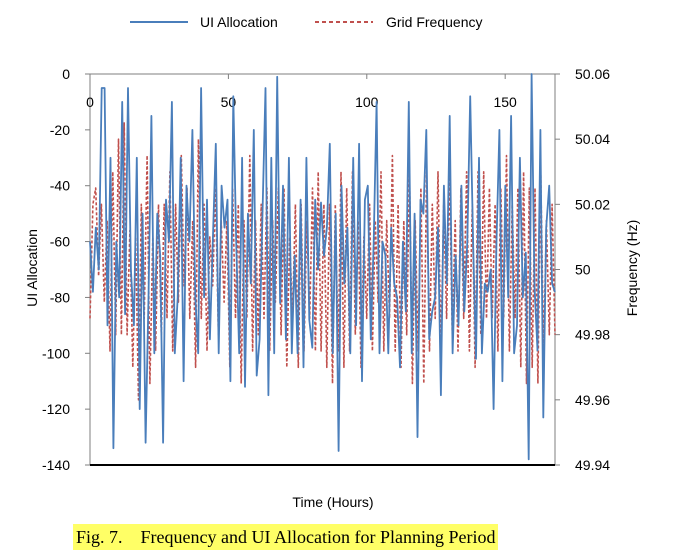 The image size is (685, 556). Describe the element at coordinates (434, 22) in the screenshot. I see `legend-label-grid-frequency: Grid Frequency` at that location.